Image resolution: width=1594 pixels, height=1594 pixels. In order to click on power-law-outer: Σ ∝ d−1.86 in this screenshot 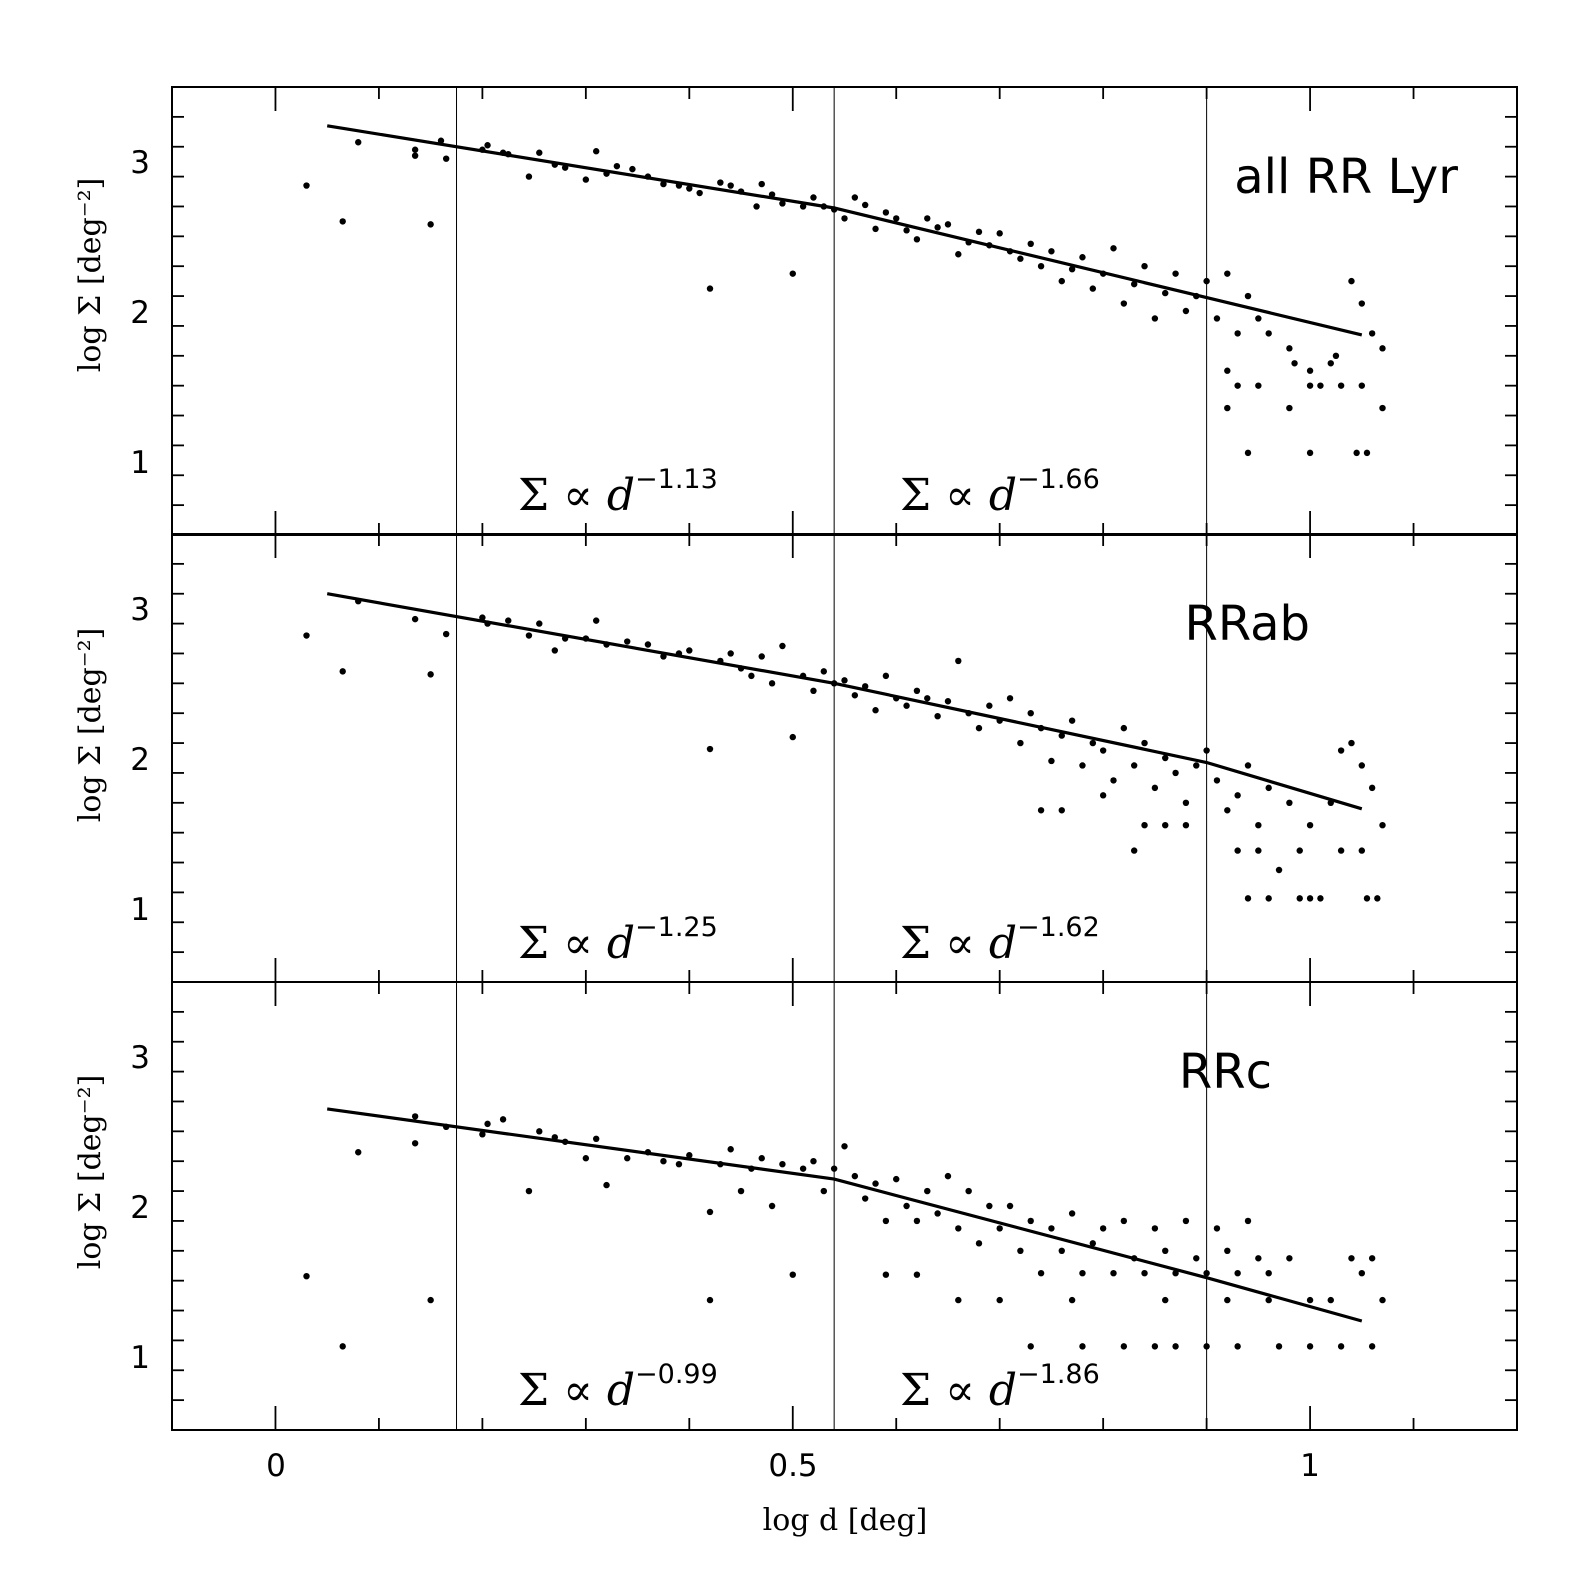, I will do `click(1000, 1387)`.